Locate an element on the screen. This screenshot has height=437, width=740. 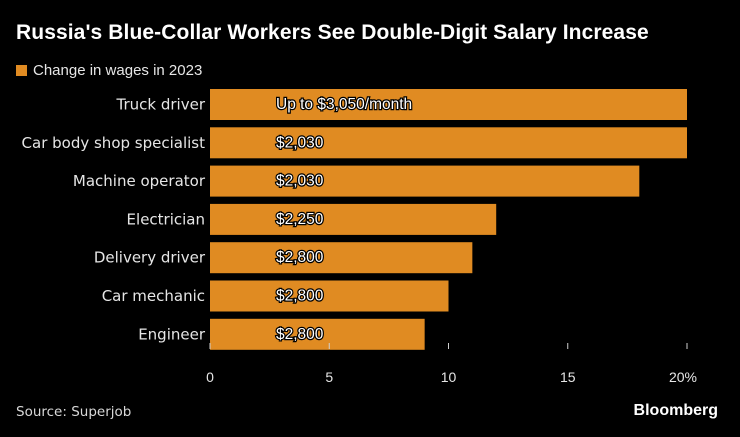
source-note: Source: Superjob is located at coordinates (74, 412).